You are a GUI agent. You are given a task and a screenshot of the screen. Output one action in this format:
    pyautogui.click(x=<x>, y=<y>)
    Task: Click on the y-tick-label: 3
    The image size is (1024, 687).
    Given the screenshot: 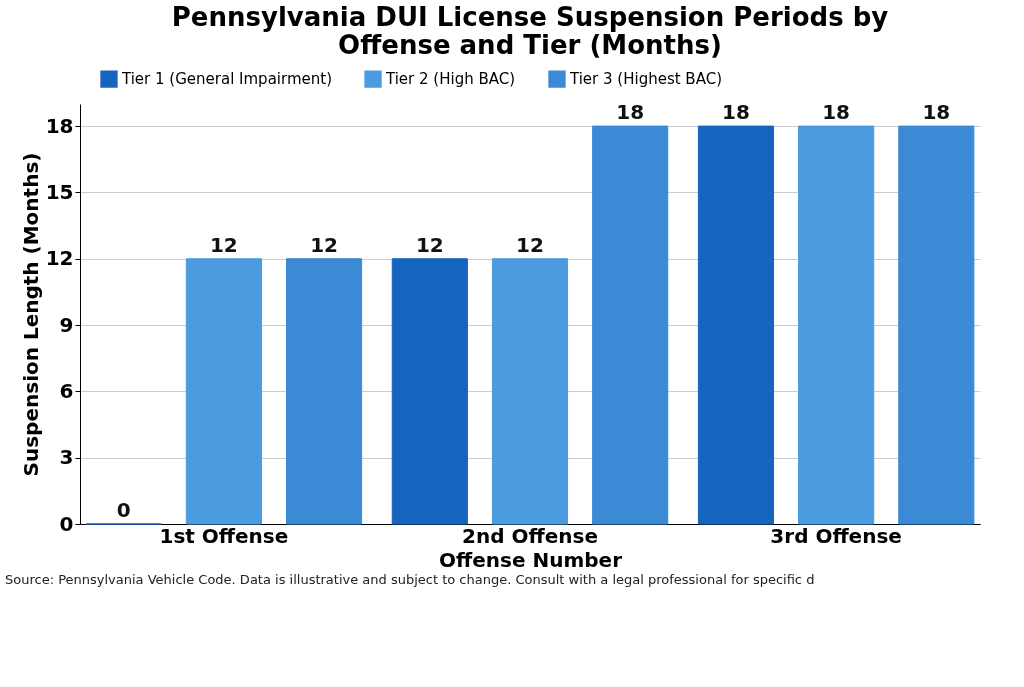 What is the action you would take?
    pyautogui.click(x=66, y=457)
    